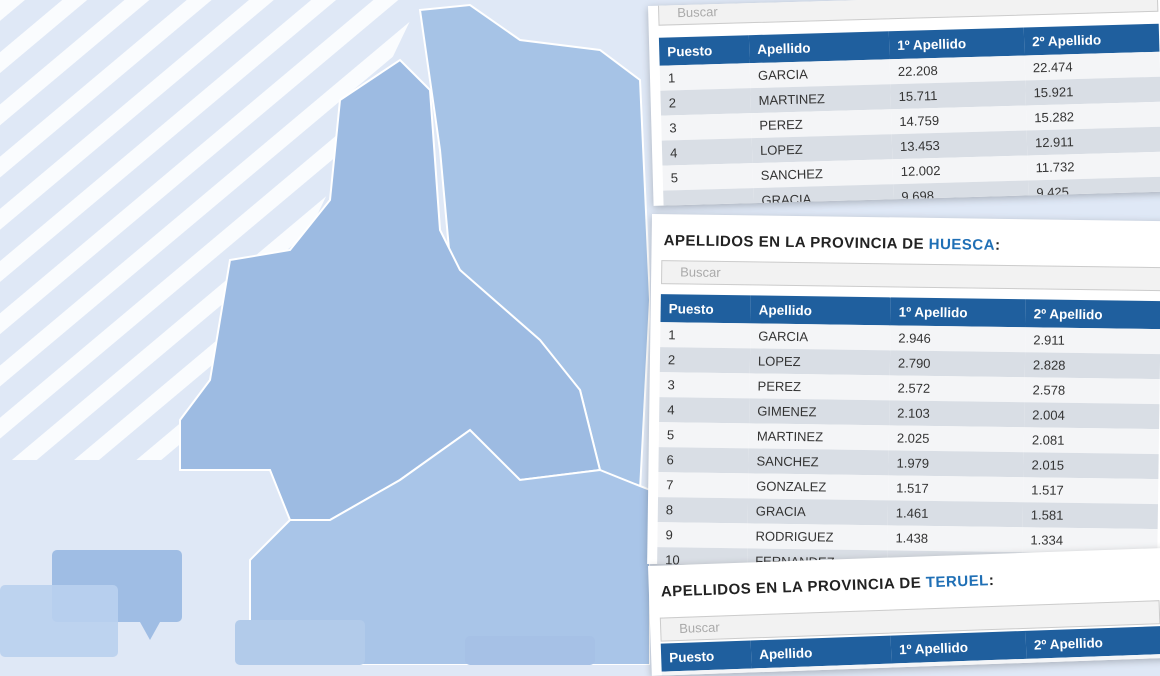 The image size is (1160, 676). What do you see at coordinates (818, 462) in the screenshot?
I see `table-cell: SANCHEZ` at bounding box center [818, 462].